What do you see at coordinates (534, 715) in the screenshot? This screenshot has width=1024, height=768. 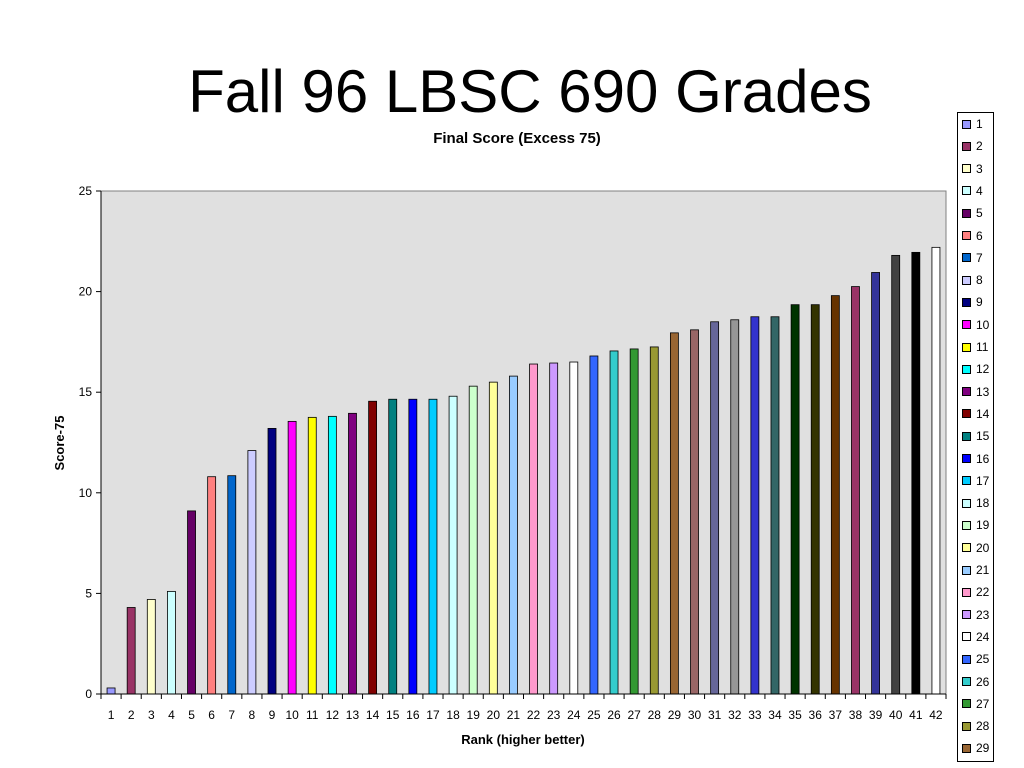 I see `x-tick-label: 22` at bounding box center [534, 715].